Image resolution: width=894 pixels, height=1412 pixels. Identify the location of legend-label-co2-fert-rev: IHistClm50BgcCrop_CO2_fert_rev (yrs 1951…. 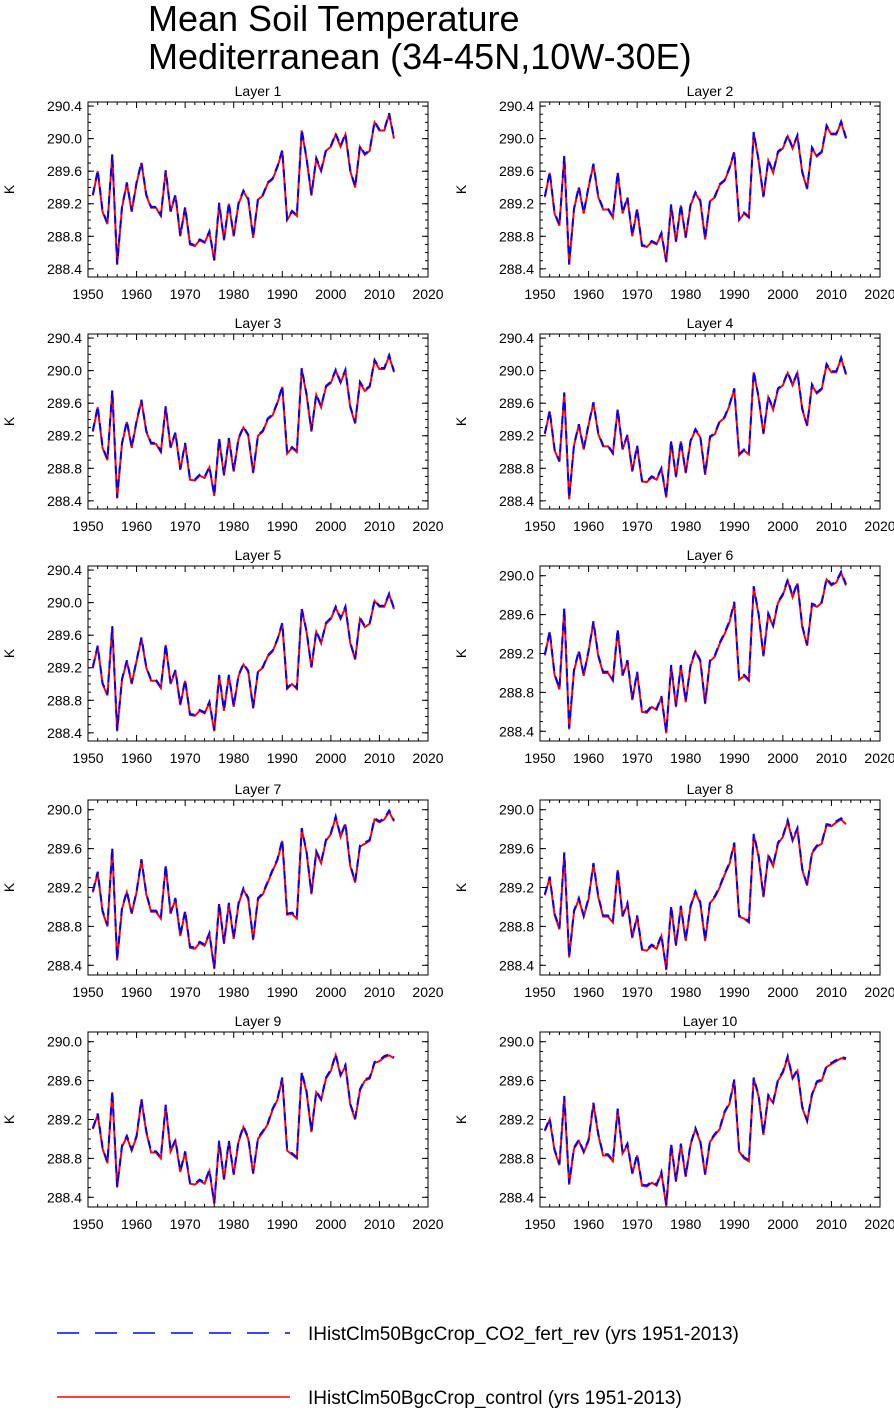
(523, 1334).